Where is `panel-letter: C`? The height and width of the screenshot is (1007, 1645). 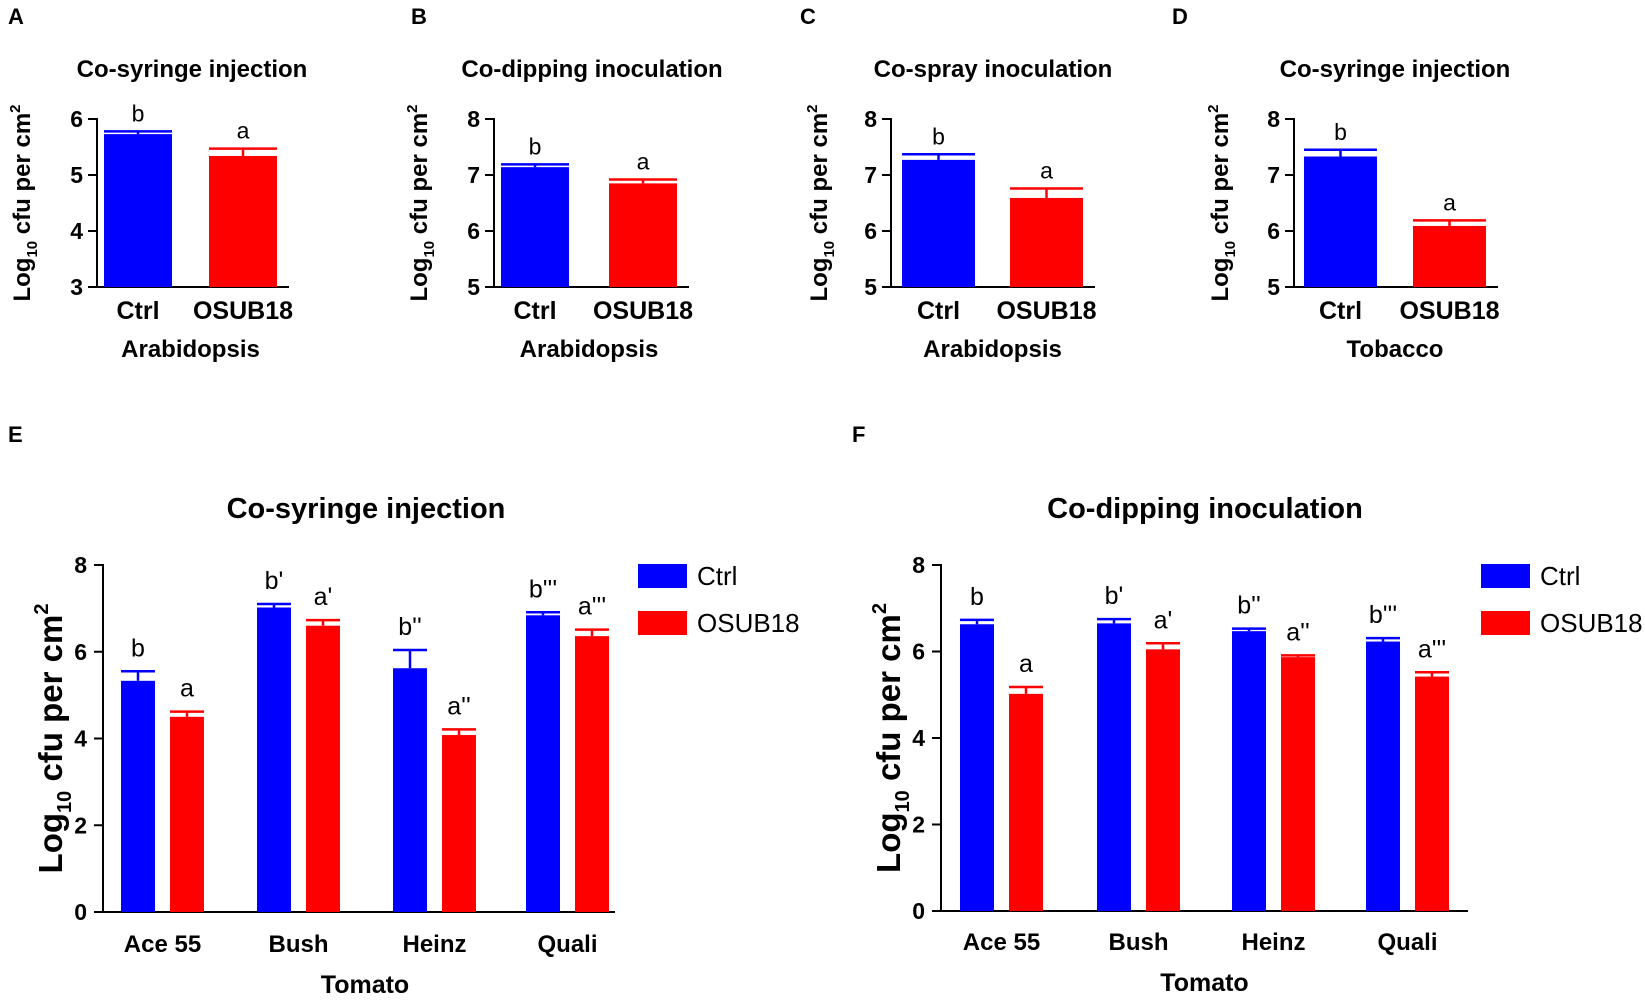 panel-letter: C is located at coordinates (808, 16).